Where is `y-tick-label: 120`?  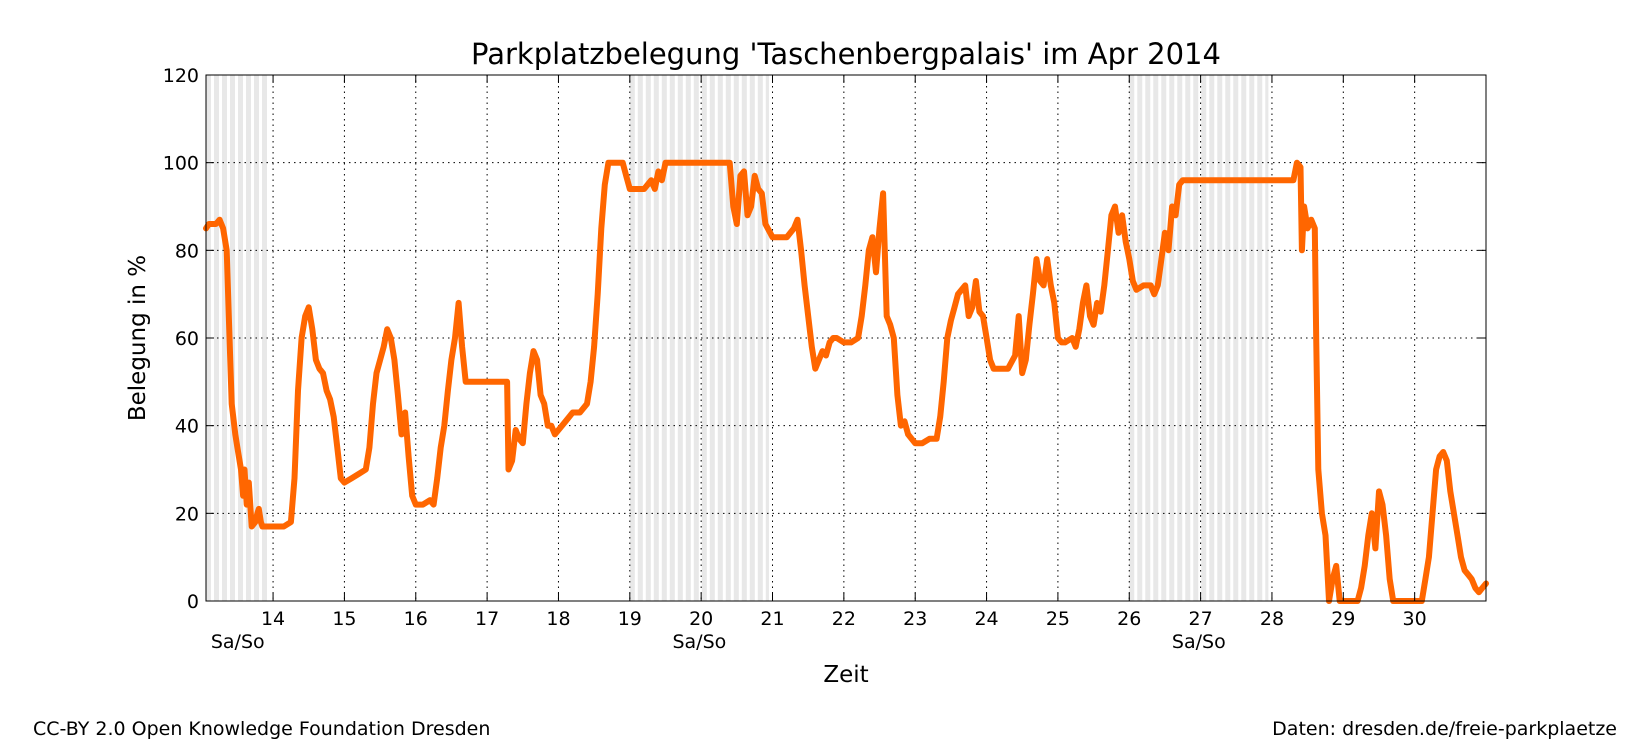 y-tick-label: 120 is located at coordinates (181, 76).